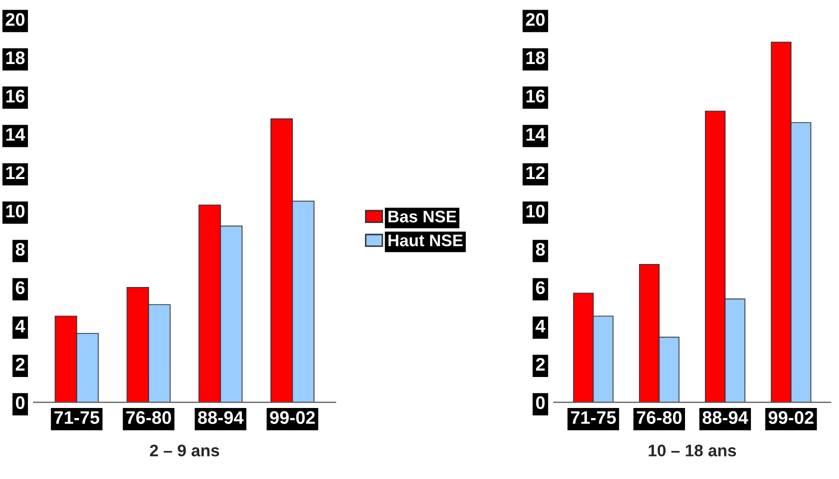 The height and width of the screenshot is (479, 839). I want to click on legend-label: Haut NSE, so click(425, 240).